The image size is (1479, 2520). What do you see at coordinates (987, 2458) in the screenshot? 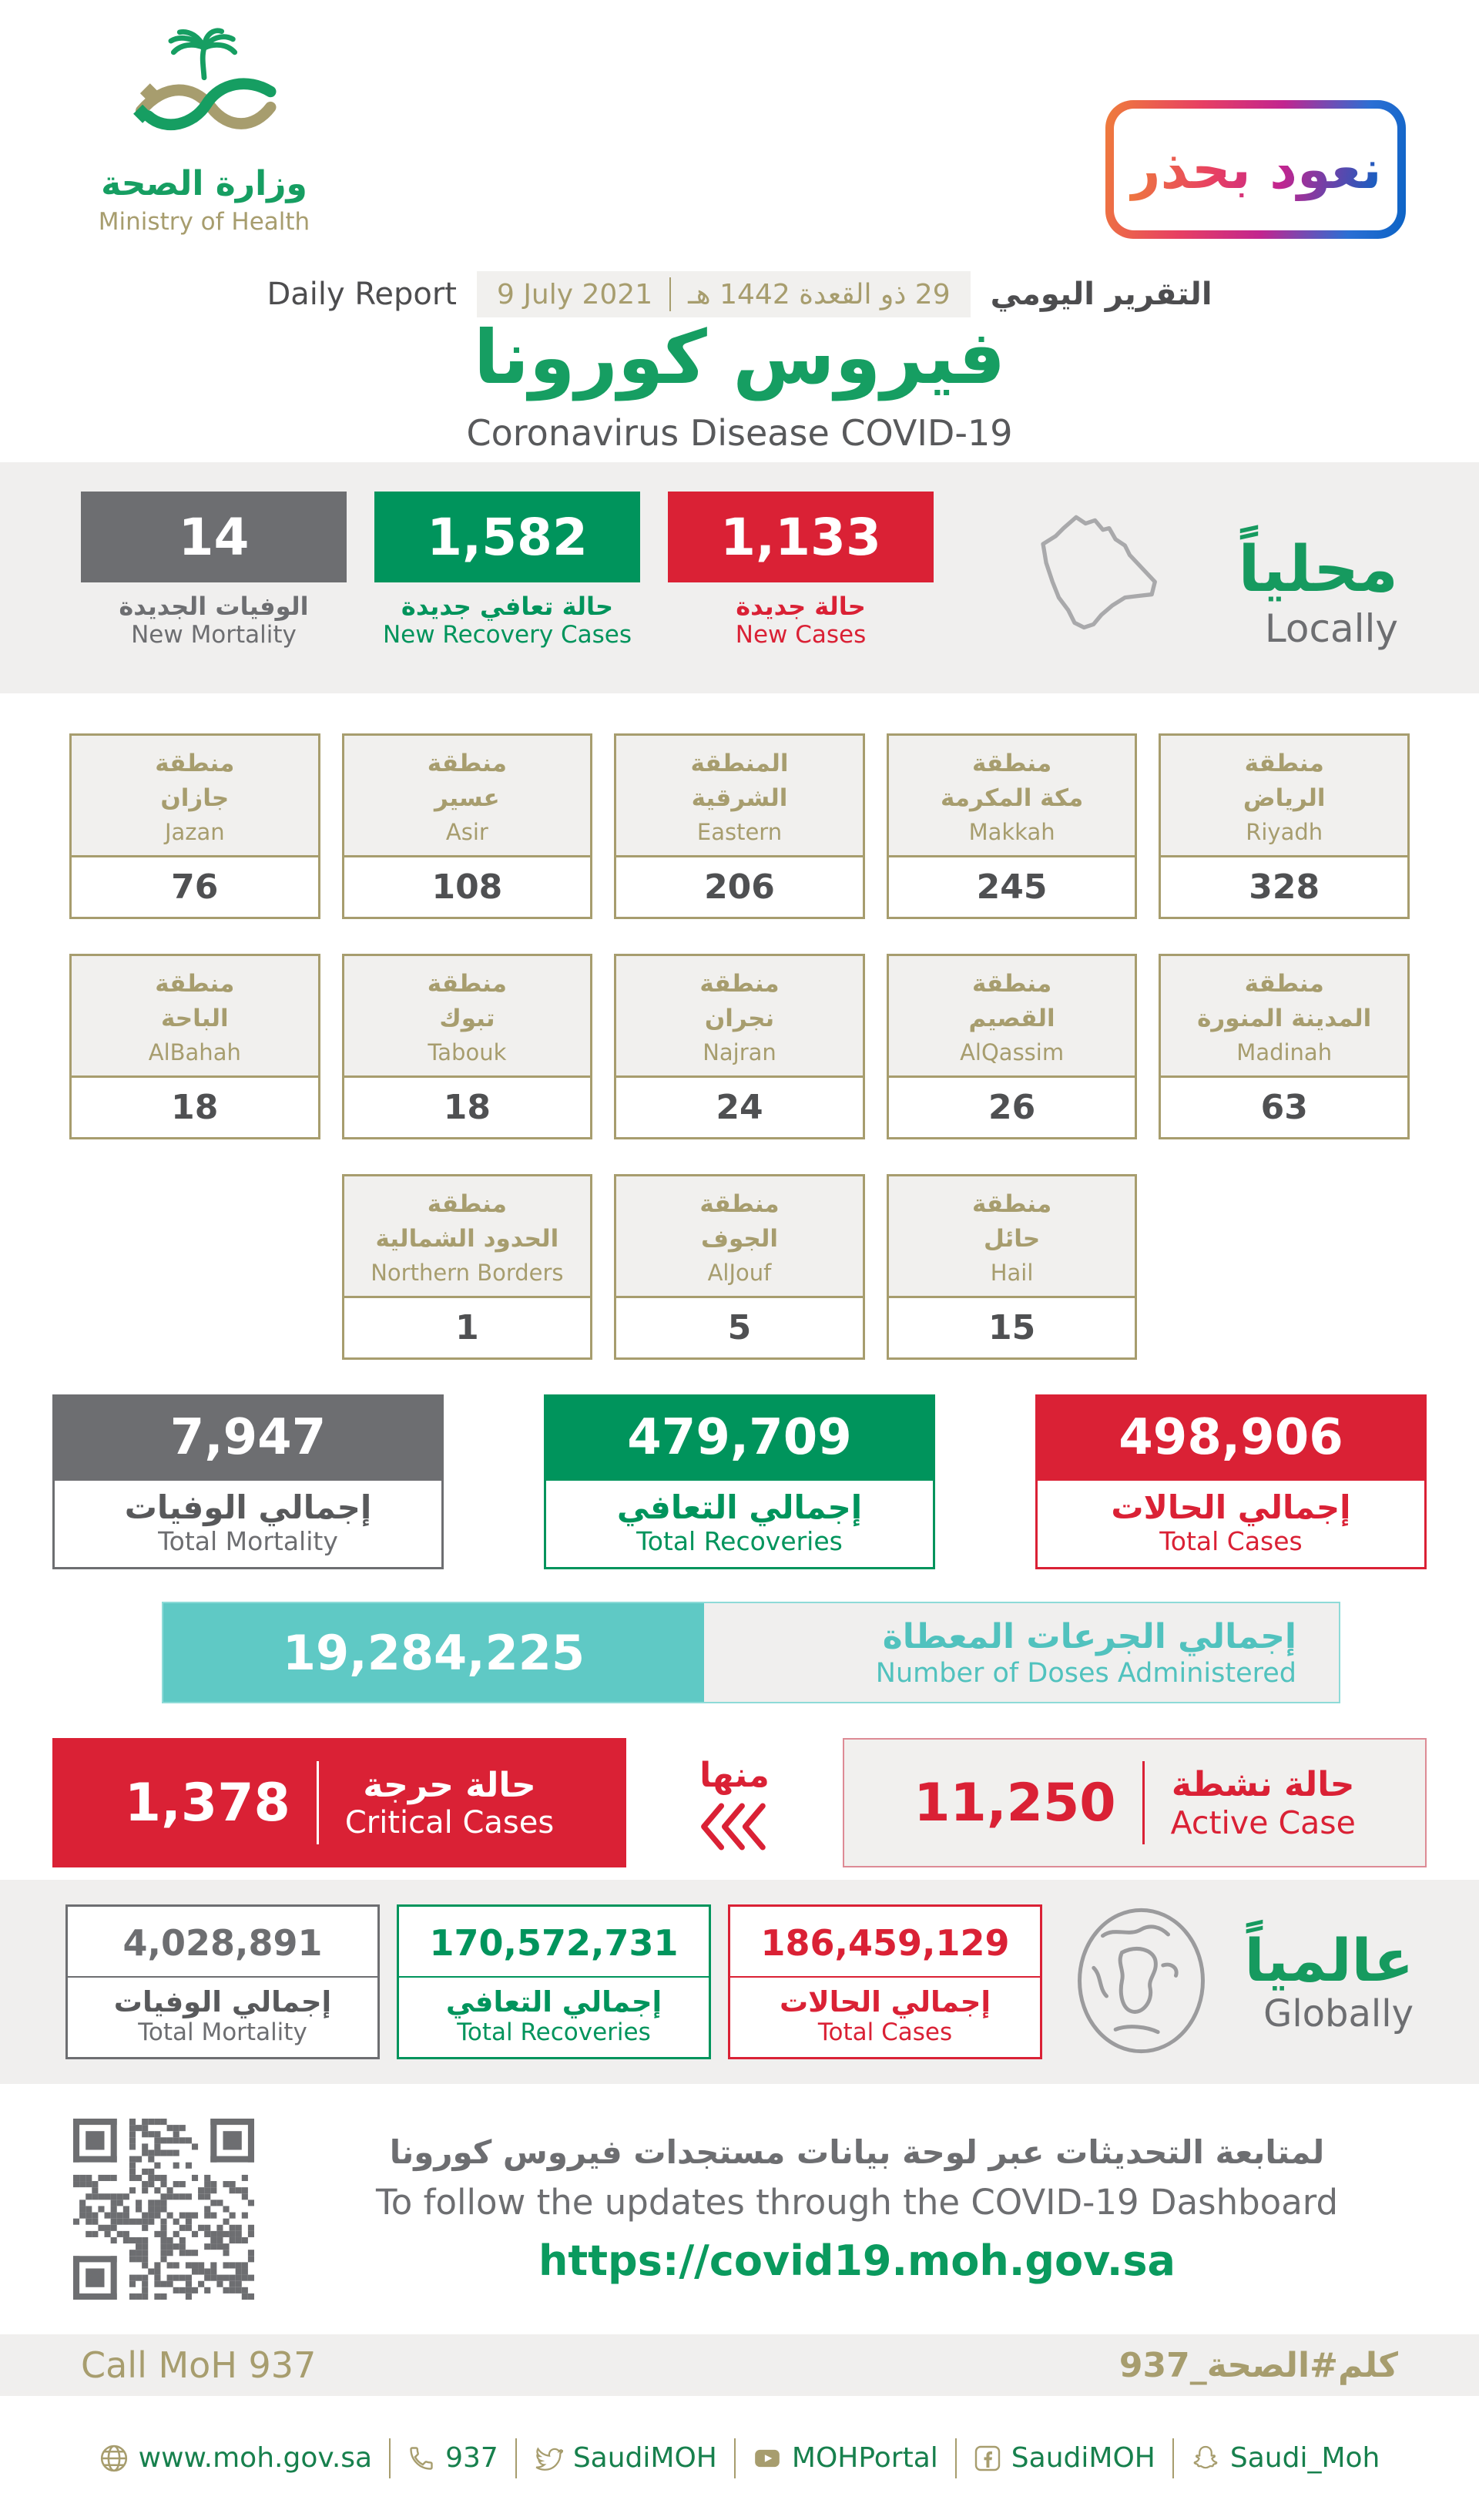
I see `facebook-icon` at bounding box center [987, 2458].